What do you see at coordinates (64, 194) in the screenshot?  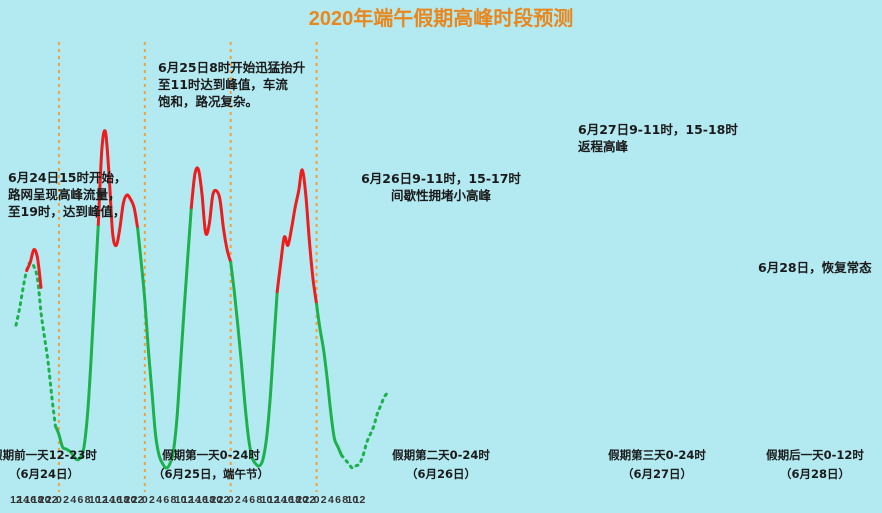 I see `annotation-1-line-2: 路网呈现高峰流量，` at bounding box center [64, 194].